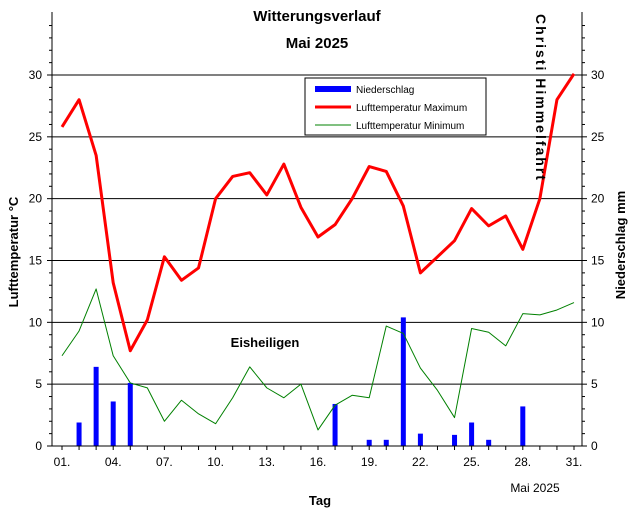 Image resolution: width=633 pixels, height=510 pixels. What do you see at coordinates (598, 261) in the screenshot?
I see `y-tick-label-right: 15` at bounding box center [598, 261].